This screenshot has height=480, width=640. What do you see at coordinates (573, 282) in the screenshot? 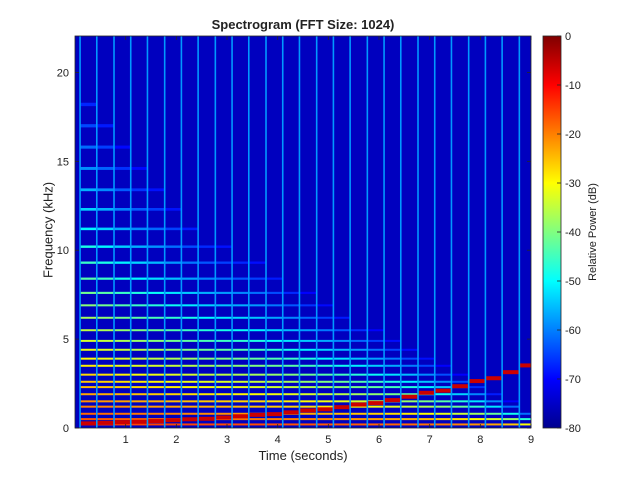
I see `colorbar-tick-label: -50` at bounding box center [573, 282].